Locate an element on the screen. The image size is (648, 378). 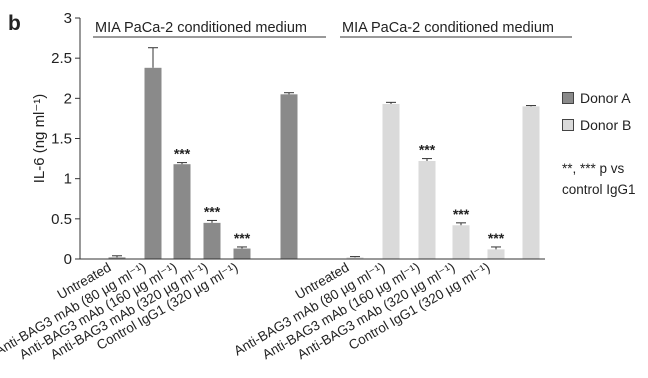
y-tick-label: 2 is located at coordinates (68, 98).